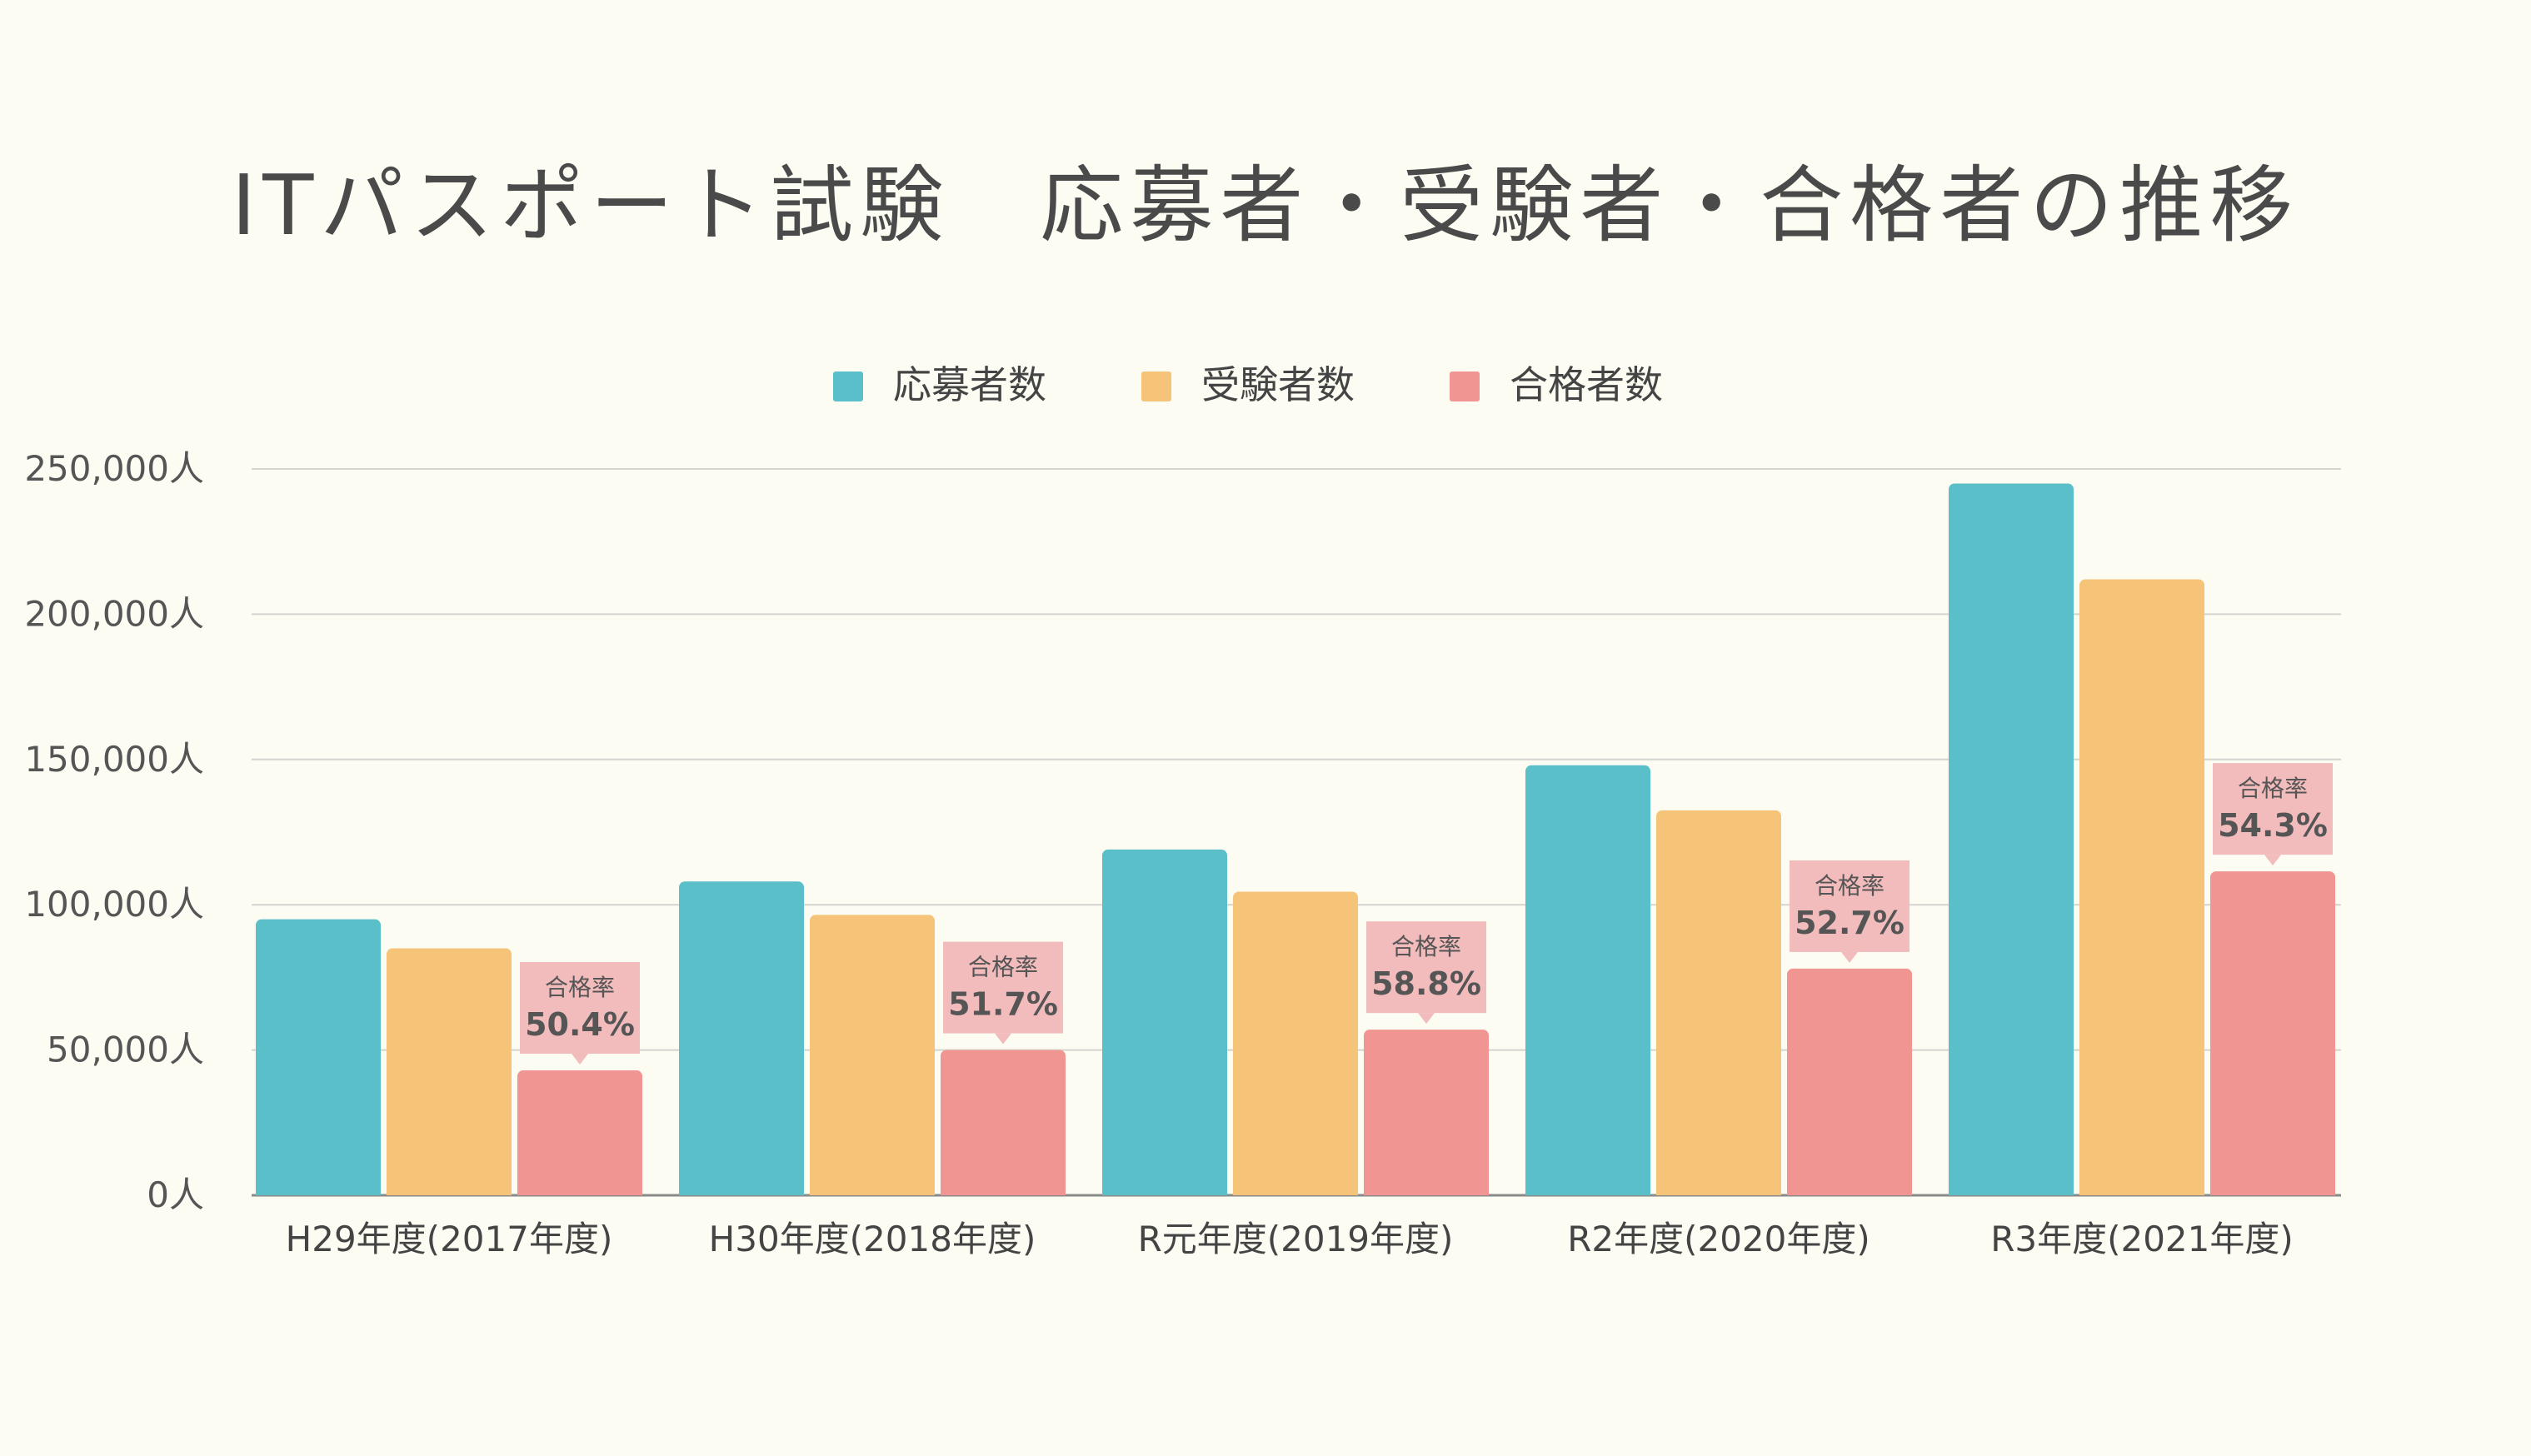 The image size is (2531, 1456). I want to click on legend-item: 受験者数, so click(1248, 384).